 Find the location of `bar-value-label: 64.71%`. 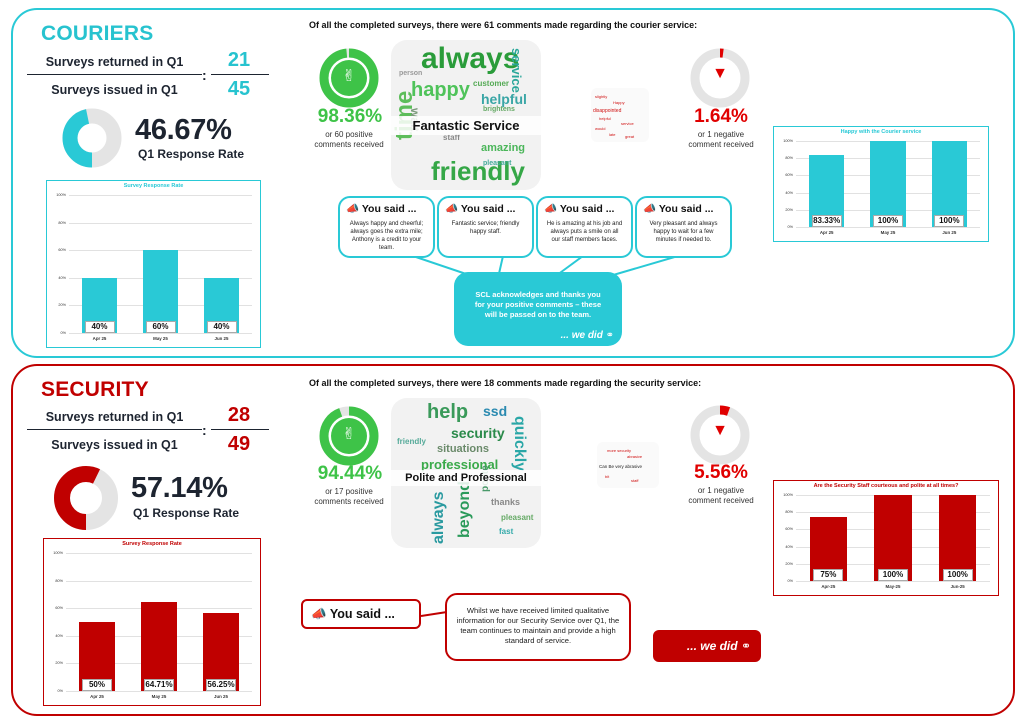

bar-value-label: 64.71% is located at coordinates (159, 685).